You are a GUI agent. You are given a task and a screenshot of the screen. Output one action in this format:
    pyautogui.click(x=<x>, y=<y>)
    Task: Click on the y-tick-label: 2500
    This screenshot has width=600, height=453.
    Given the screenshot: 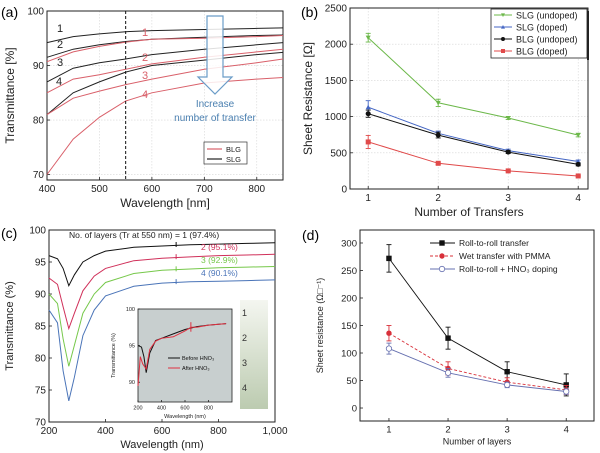 What is the action you would take?
    pyautogui.click(x=336, y=9)
    